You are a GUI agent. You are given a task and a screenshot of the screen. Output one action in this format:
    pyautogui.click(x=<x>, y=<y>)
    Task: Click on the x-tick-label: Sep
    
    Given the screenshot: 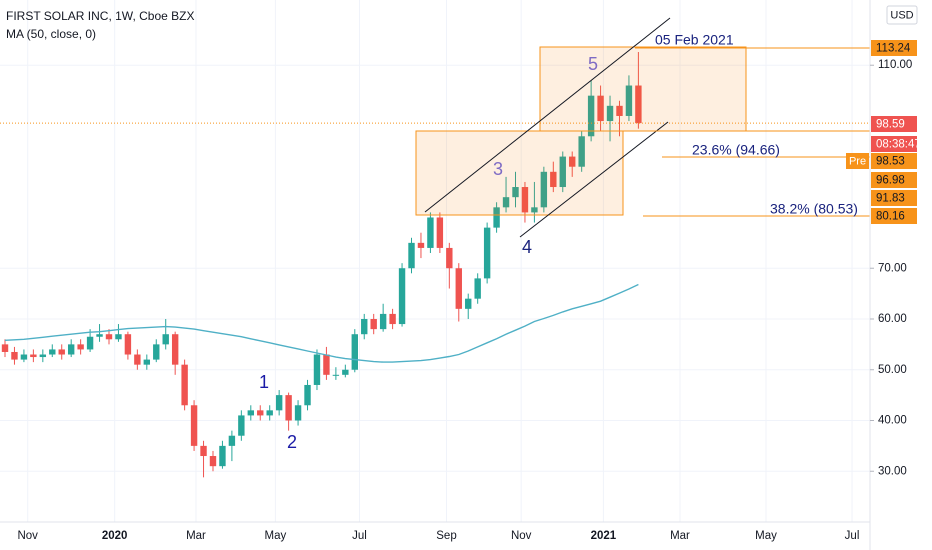 What is the action you would take?
    pyautogui.click(x=446, y=536)
    